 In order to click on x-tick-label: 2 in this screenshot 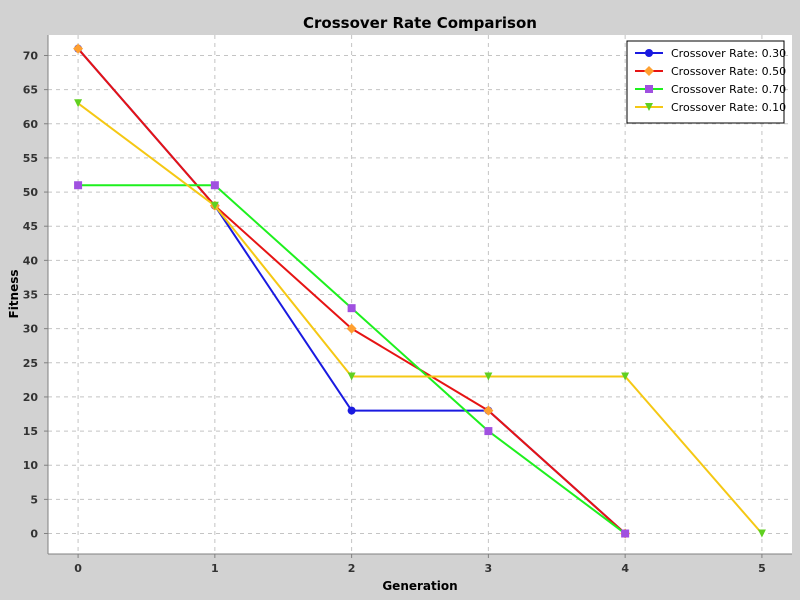, I will do `click(352, 568)`.